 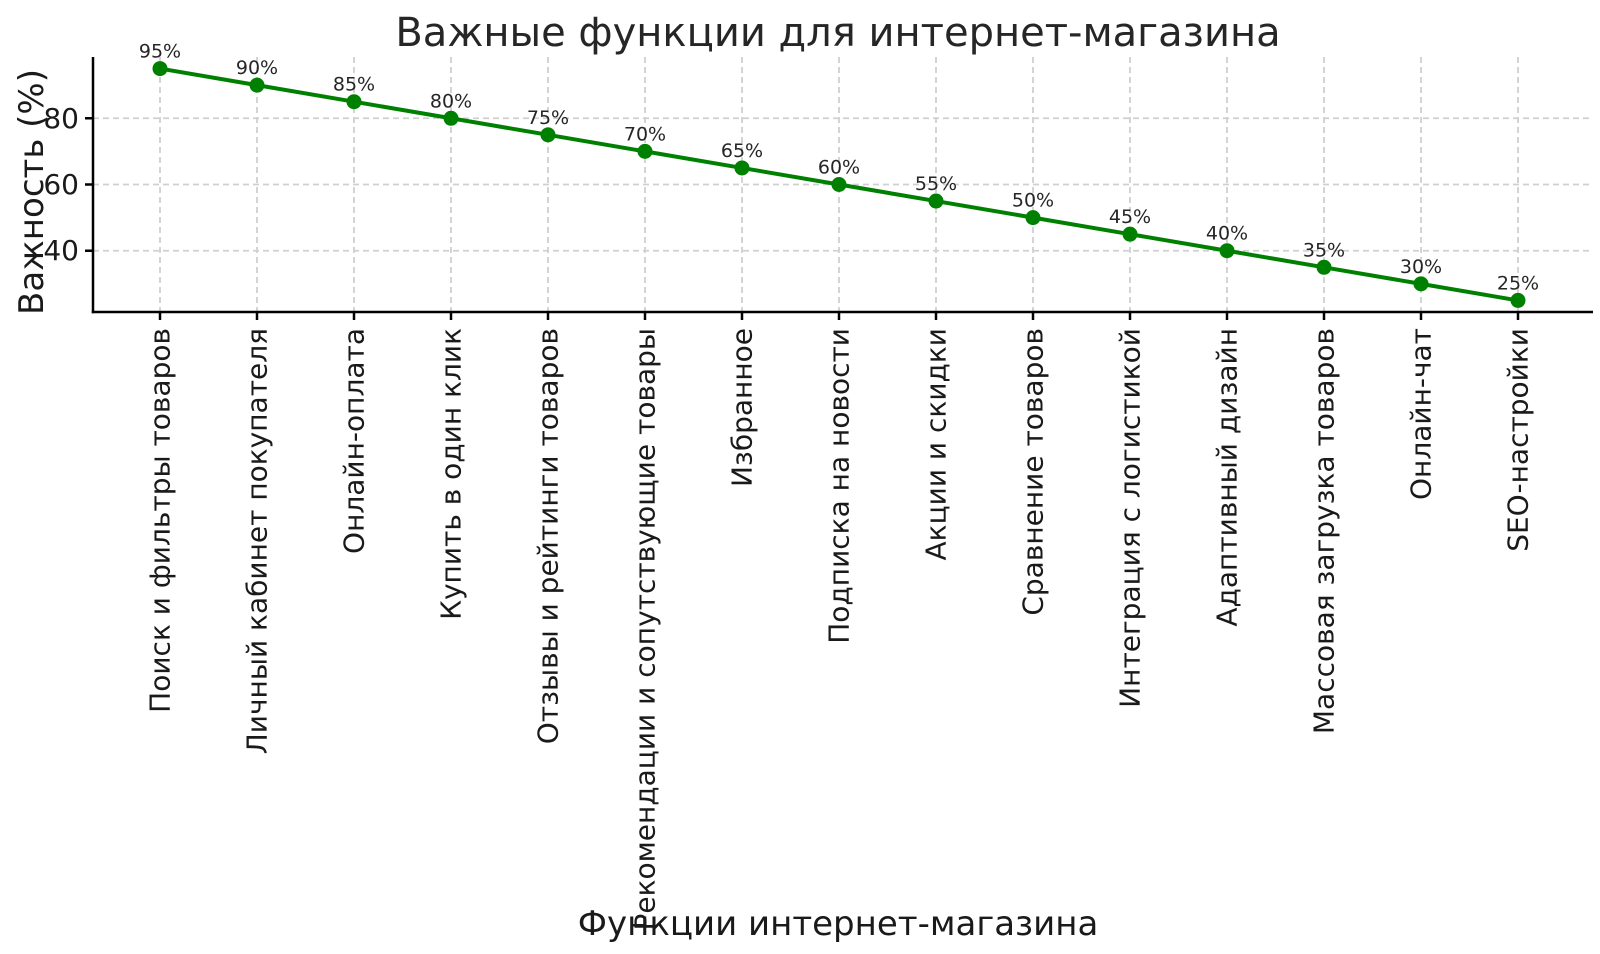 What do you see at coordinates (257, 68) in the screenshot?
I see `data-point-label: 90%` at bounding box center [257, 68].